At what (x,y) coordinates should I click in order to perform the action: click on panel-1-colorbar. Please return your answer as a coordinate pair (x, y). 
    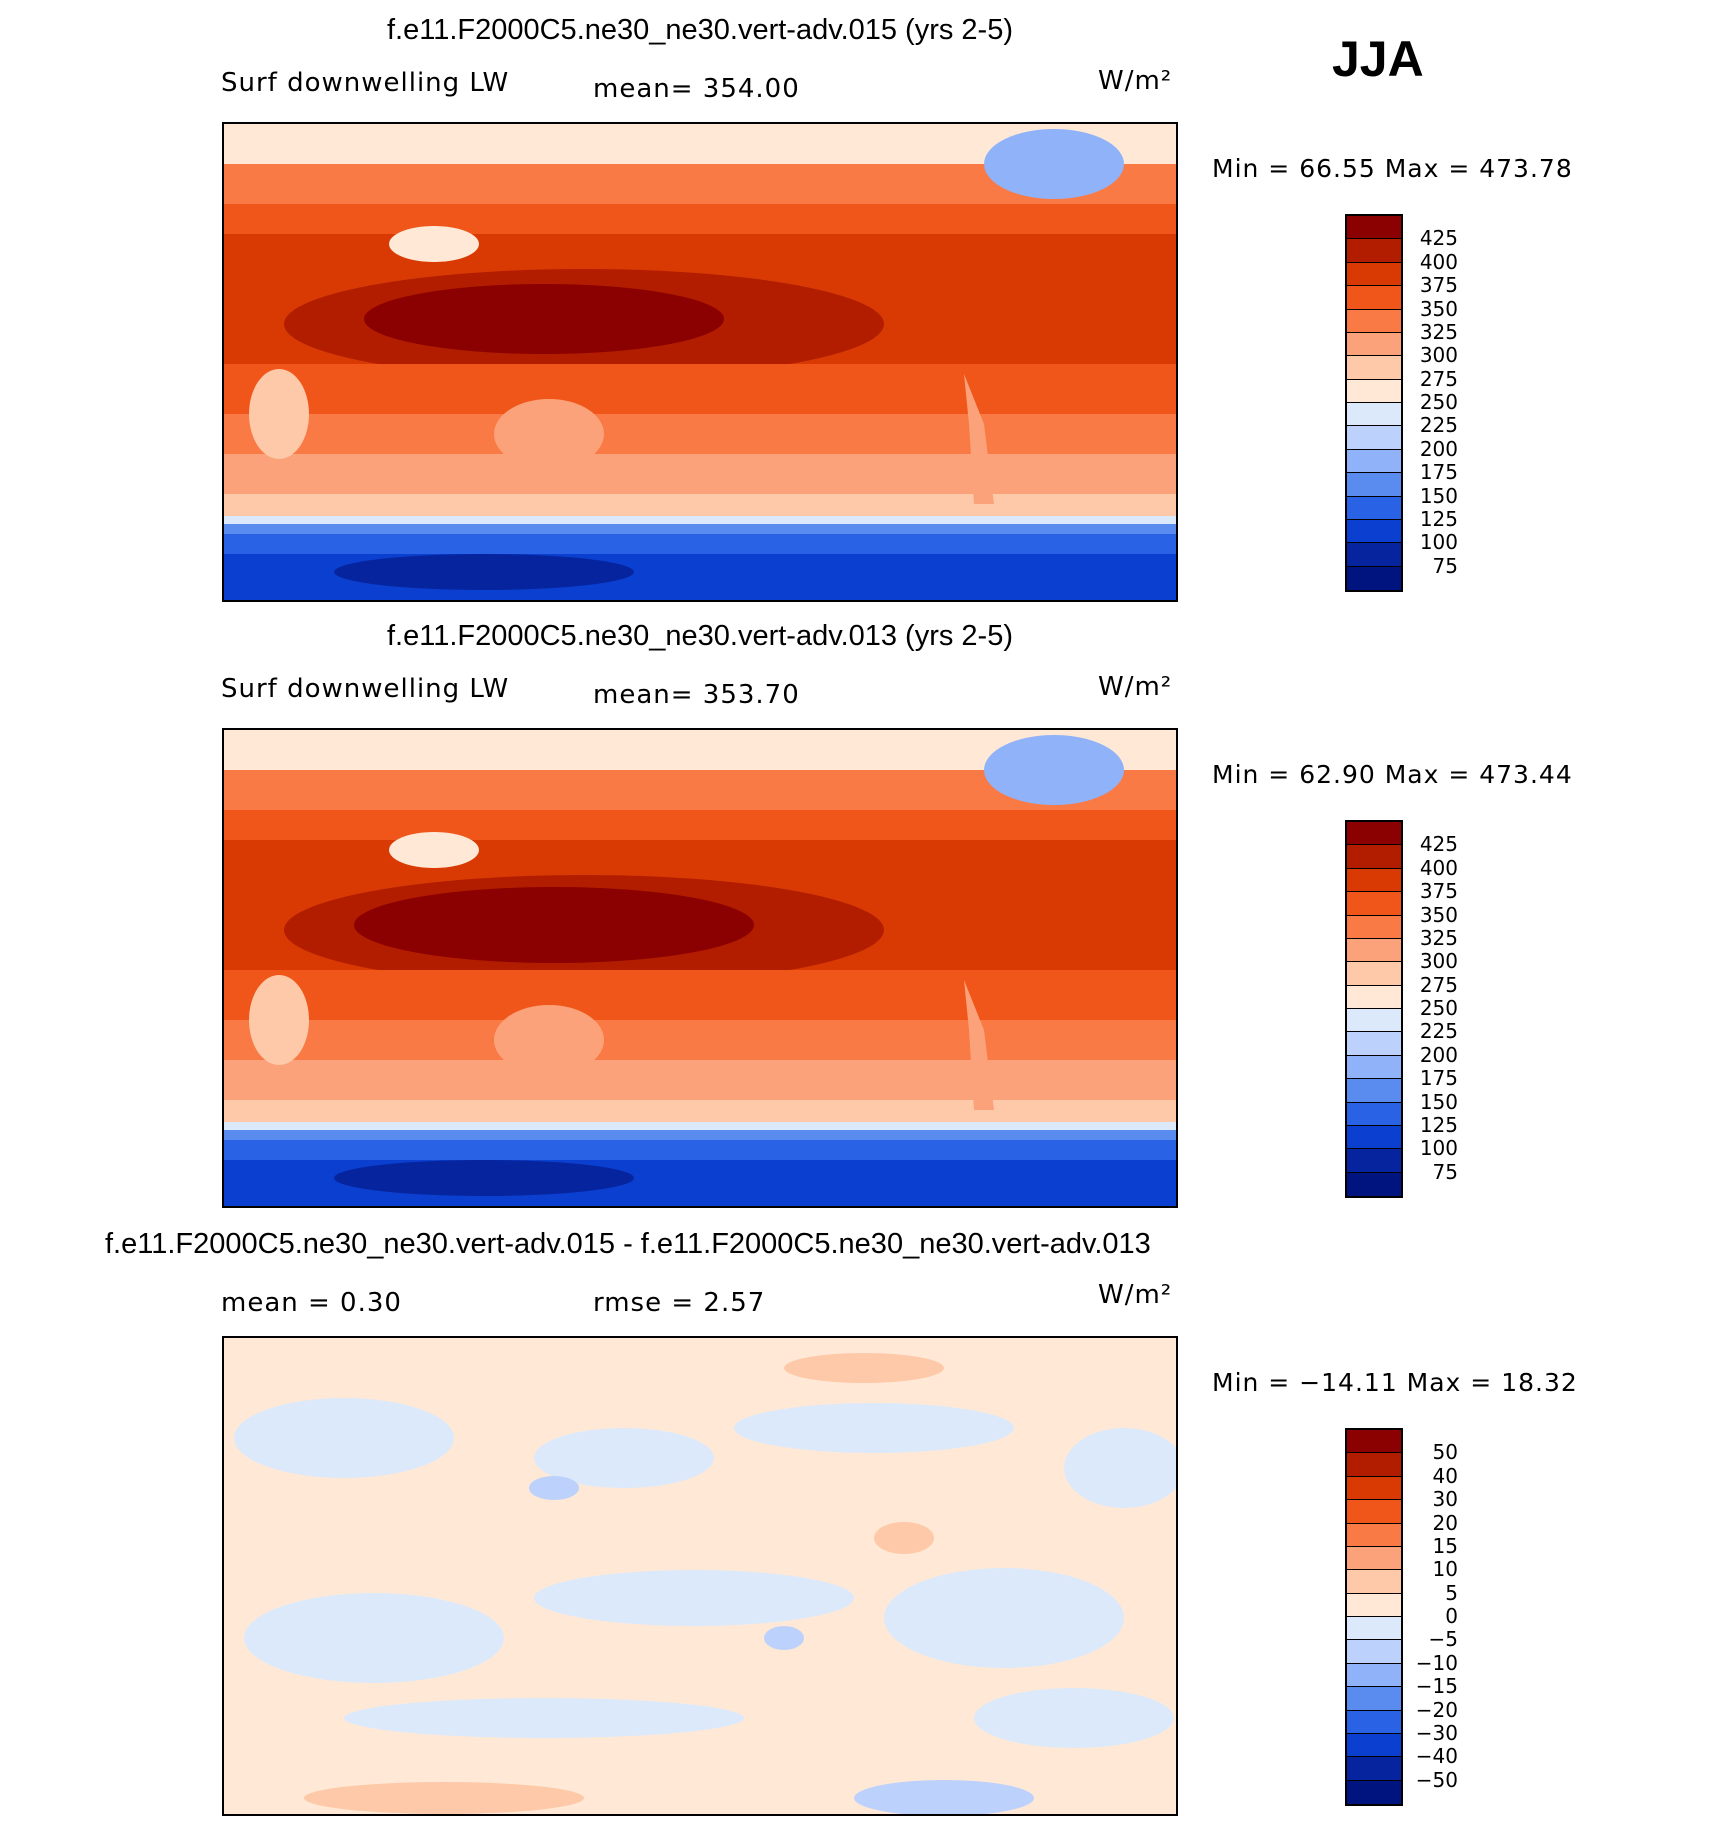
    Looking at the image, I should click on (1374, 403).